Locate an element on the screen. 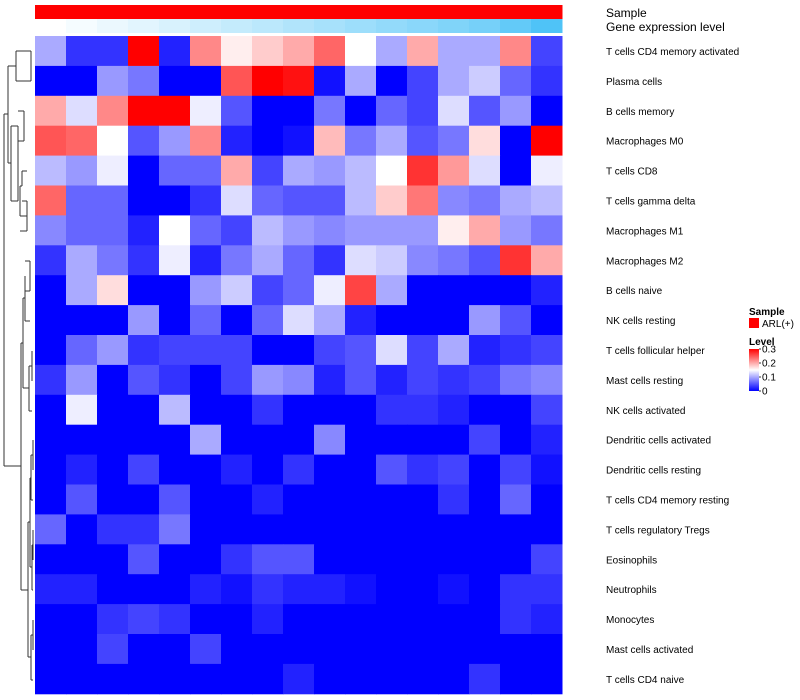 The height and width of the screenshot is (700, 800). legend-level-colorbar is located at coordinates (754, 370).